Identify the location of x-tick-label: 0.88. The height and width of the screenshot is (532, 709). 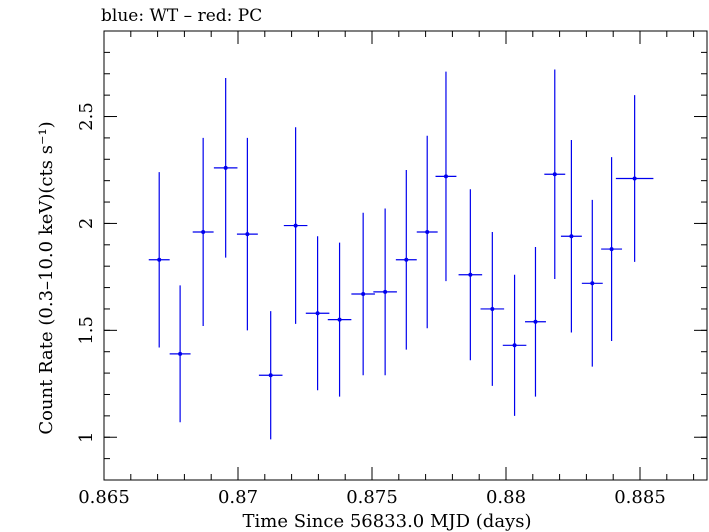
(506, 497).